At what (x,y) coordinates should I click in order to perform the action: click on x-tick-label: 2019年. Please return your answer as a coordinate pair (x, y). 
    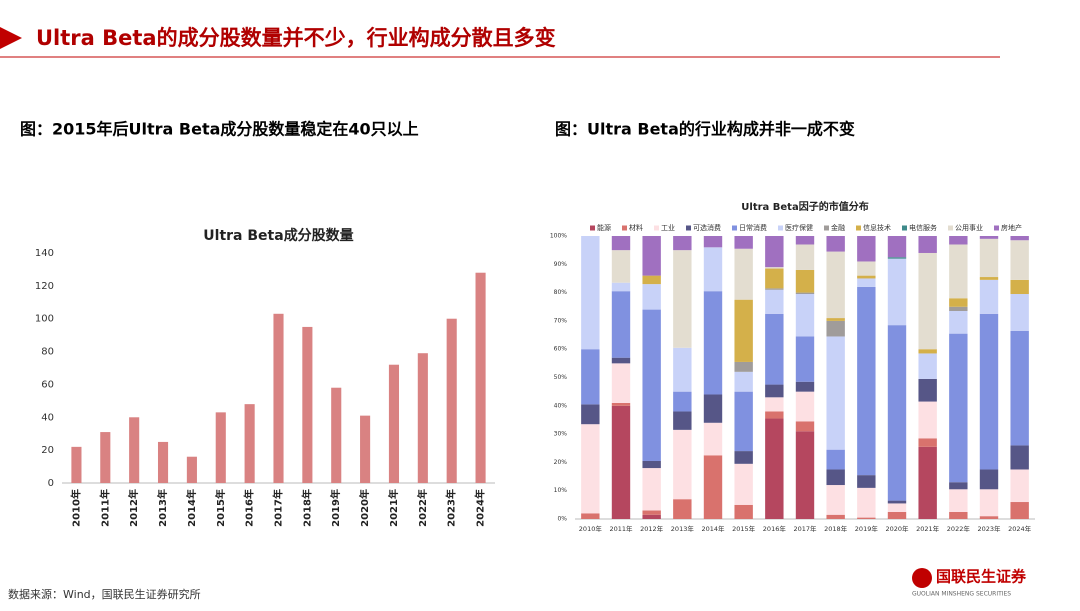
    Looking at the image, I should click on (867, 528).